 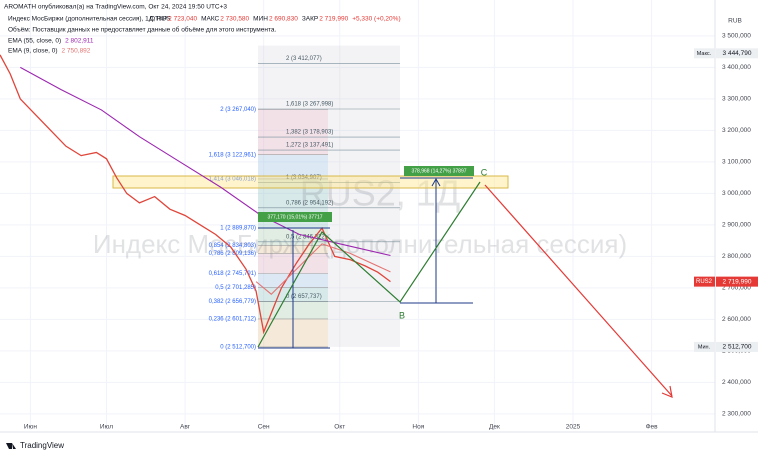 I want to click on fib-label: 0,786 (2 954,192), so click(x=309, y=203).